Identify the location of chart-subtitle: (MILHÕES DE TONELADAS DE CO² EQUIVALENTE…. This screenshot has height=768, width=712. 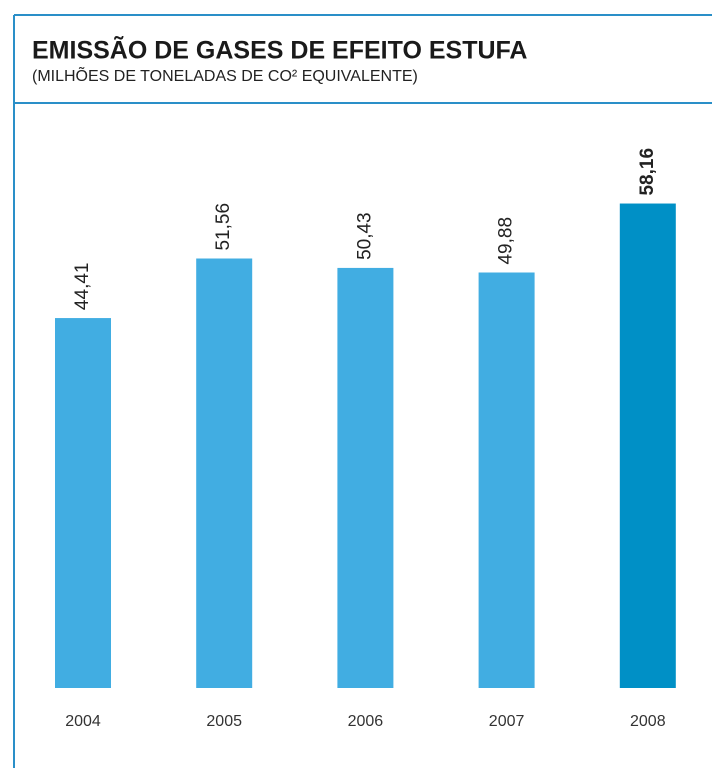
(225, 75).